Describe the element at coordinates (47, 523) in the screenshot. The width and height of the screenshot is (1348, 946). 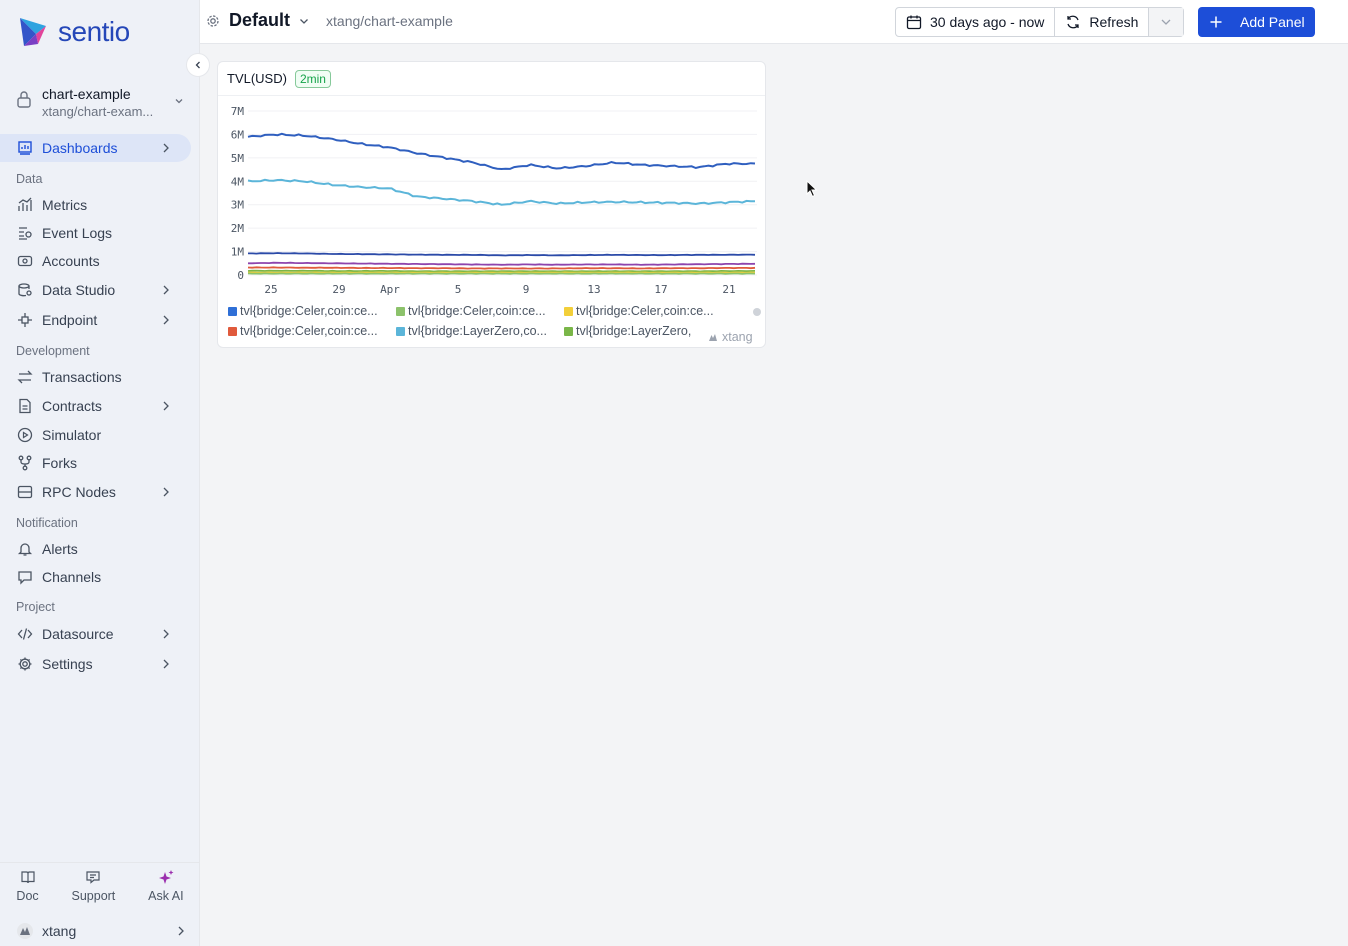
I see `section-label-notification: Notification` at that location.